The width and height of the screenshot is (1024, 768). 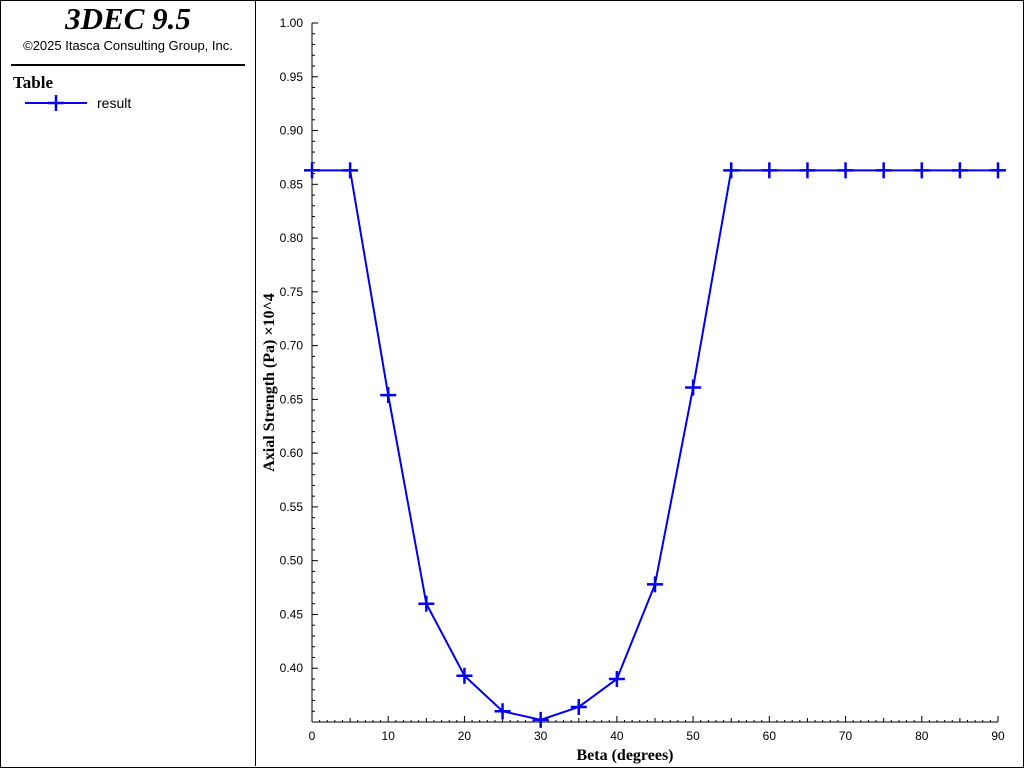 What do you see at coordinates (389, 736) in the screenshot?
I see `x-tick-label: 10` at bounding box center [389, 736].